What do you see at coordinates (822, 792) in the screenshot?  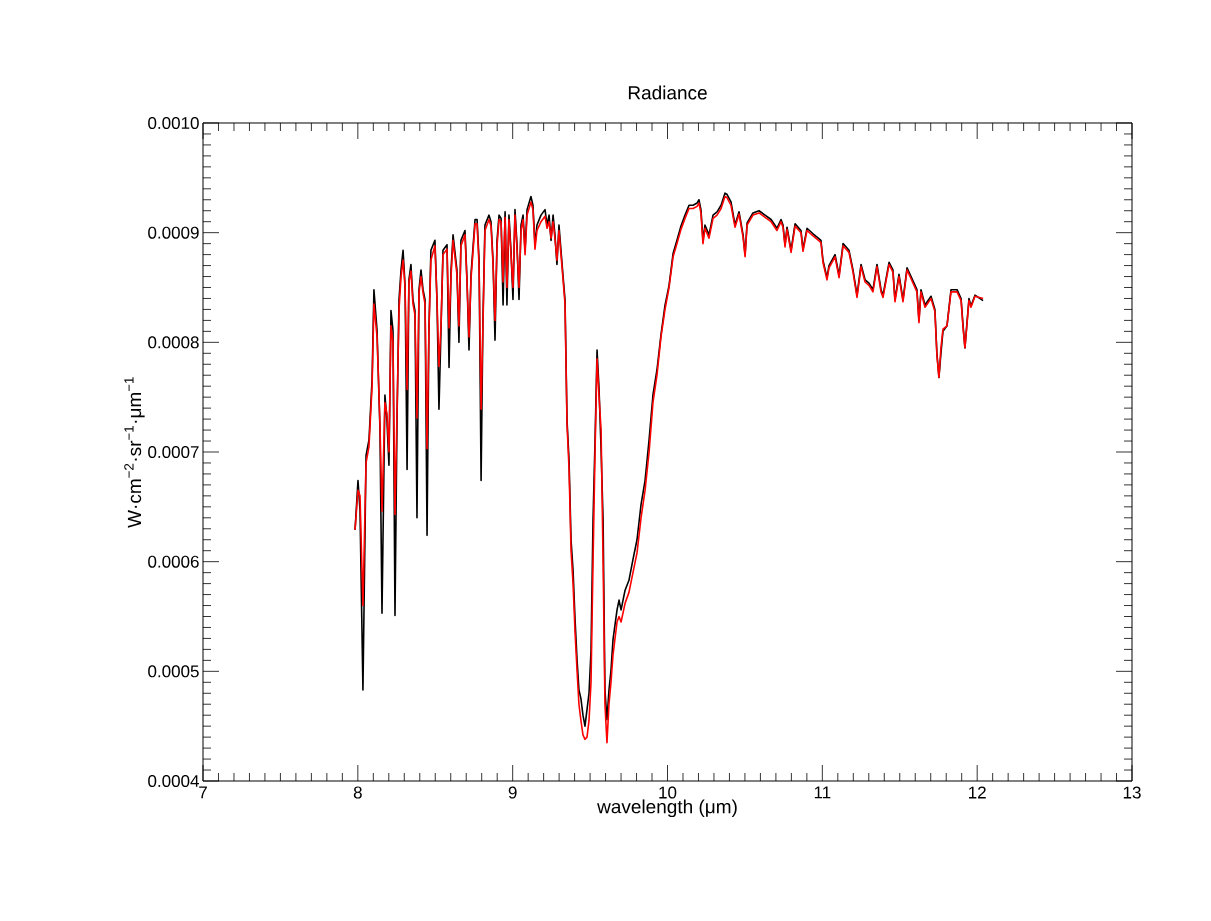 I see `x-tick-label: 11` at bounding box center [822, 792].